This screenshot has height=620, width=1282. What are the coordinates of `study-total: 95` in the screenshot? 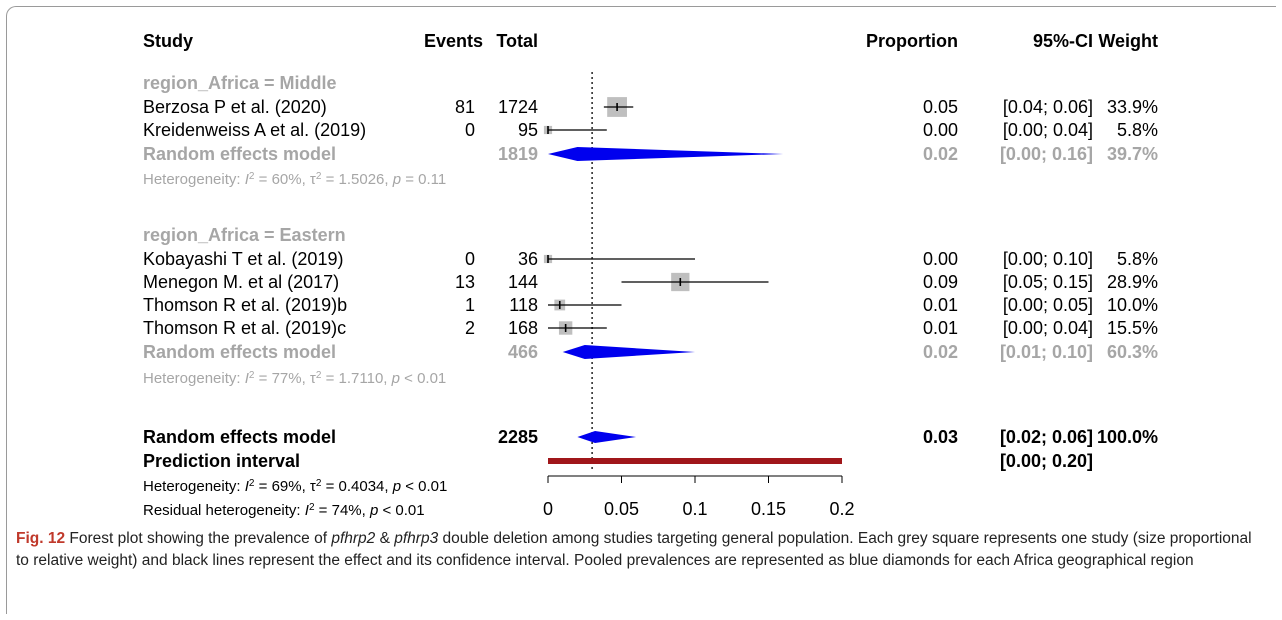 It's located at (528, 130).